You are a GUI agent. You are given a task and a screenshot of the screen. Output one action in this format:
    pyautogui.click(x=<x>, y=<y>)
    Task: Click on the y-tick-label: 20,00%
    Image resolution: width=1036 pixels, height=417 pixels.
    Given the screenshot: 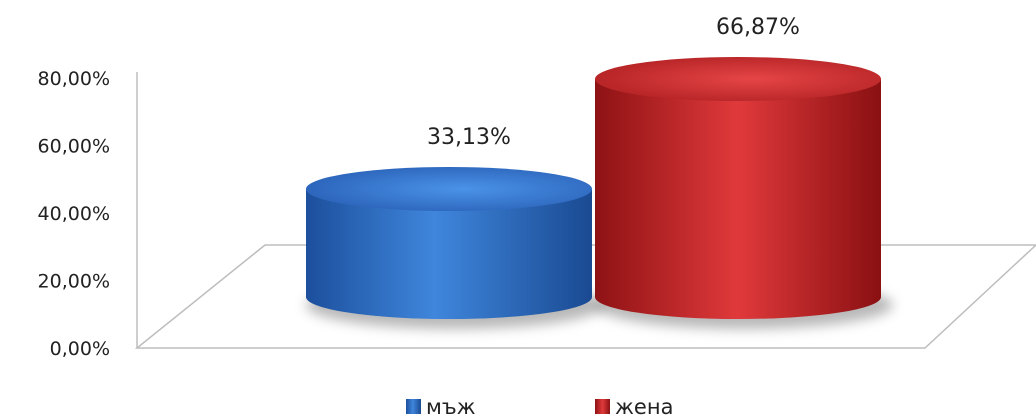 What is the action you would take?
    pyautogui.click(x=74, y=282)
    